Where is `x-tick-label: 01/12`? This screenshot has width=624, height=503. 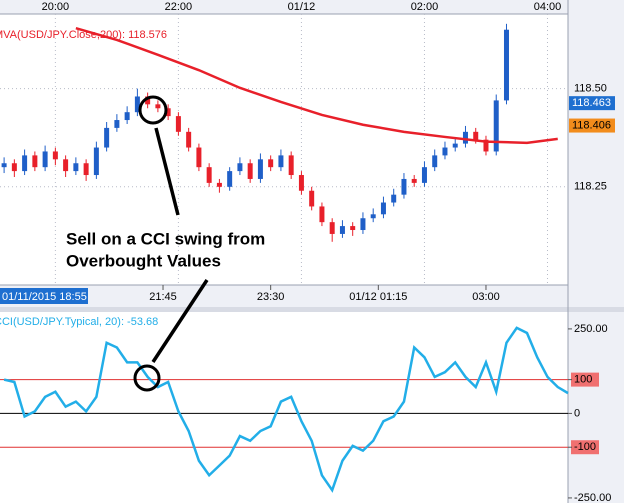 x-tick-label: 01/12 is located at coordinates (302, 7).